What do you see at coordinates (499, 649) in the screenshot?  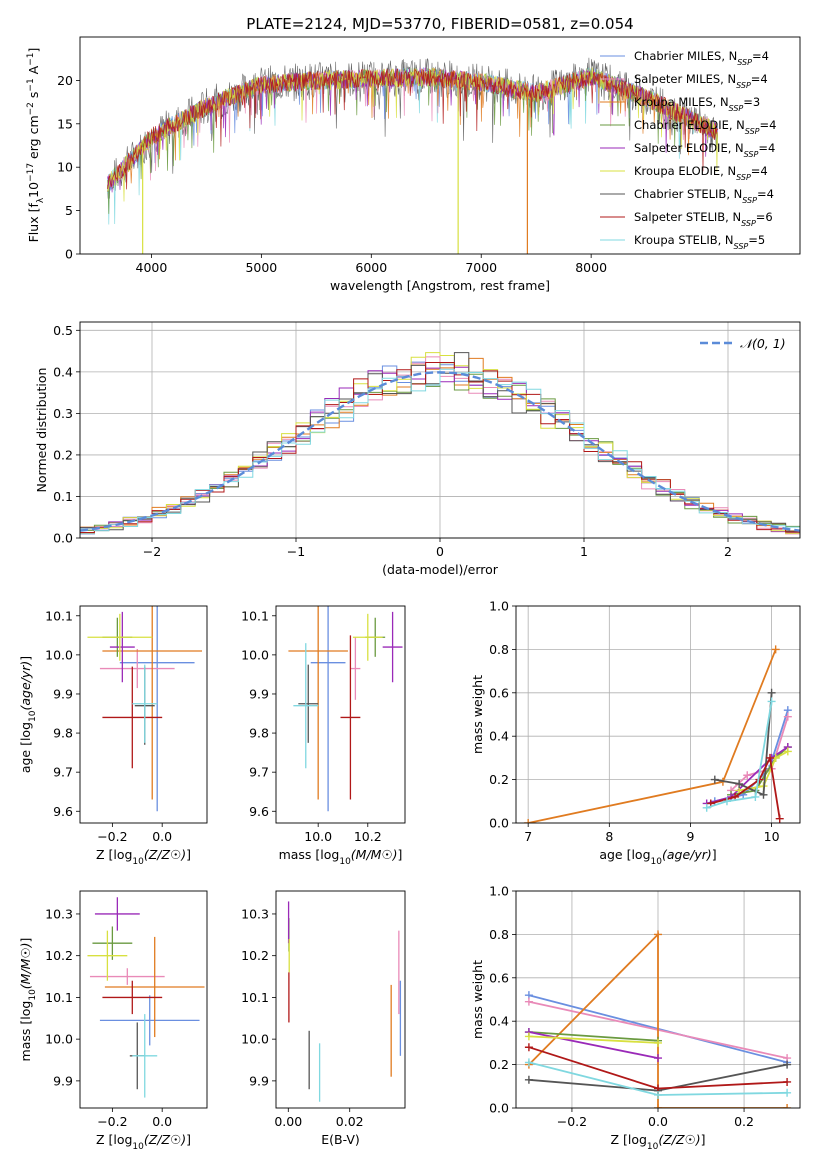 I see `y-tick-label: 0.8` at bounding box center [499, 649].